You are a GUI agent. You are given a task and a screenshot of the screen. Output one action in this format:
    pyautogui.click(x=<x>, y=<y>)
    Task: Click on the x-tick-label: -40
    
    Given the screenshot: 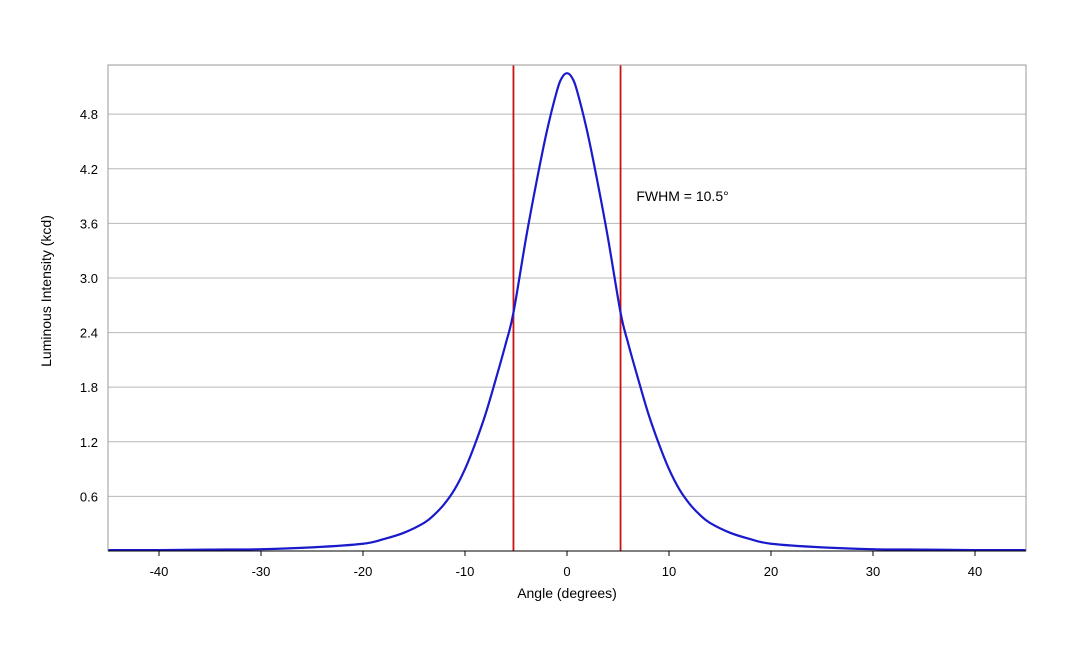 What is the action you would take?
    pyautogui.click(x=159, y=571)
    